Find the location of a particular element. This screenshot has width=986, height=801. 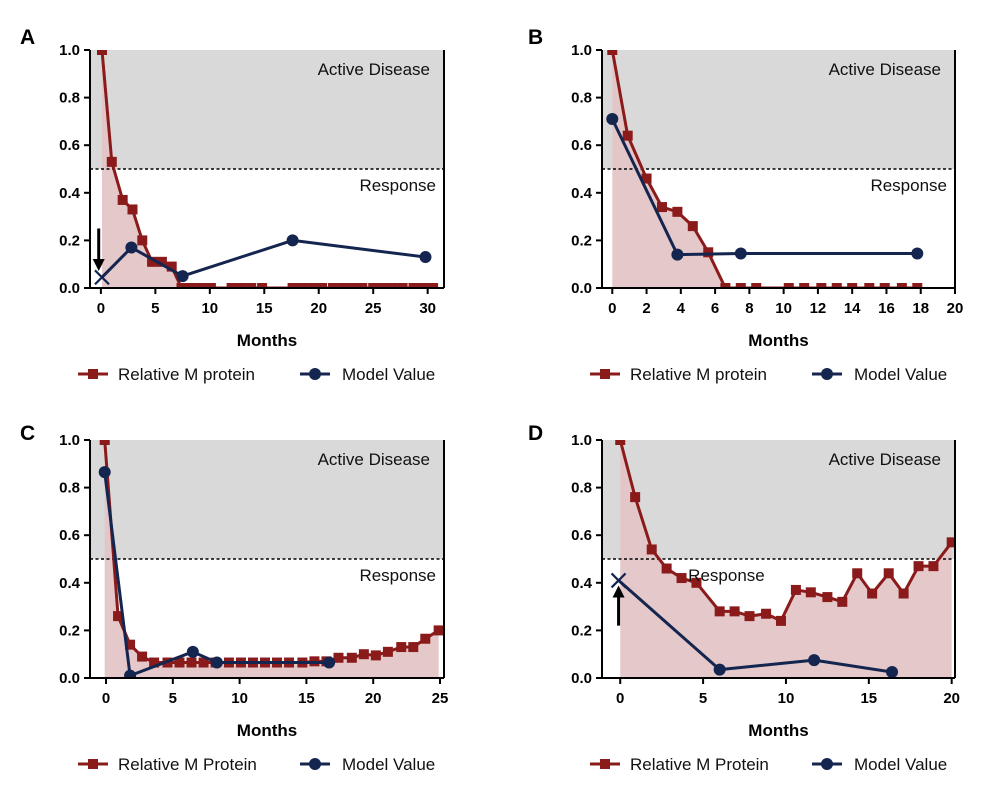

x-tick-label: 14 is located at coordinates (852, 308).